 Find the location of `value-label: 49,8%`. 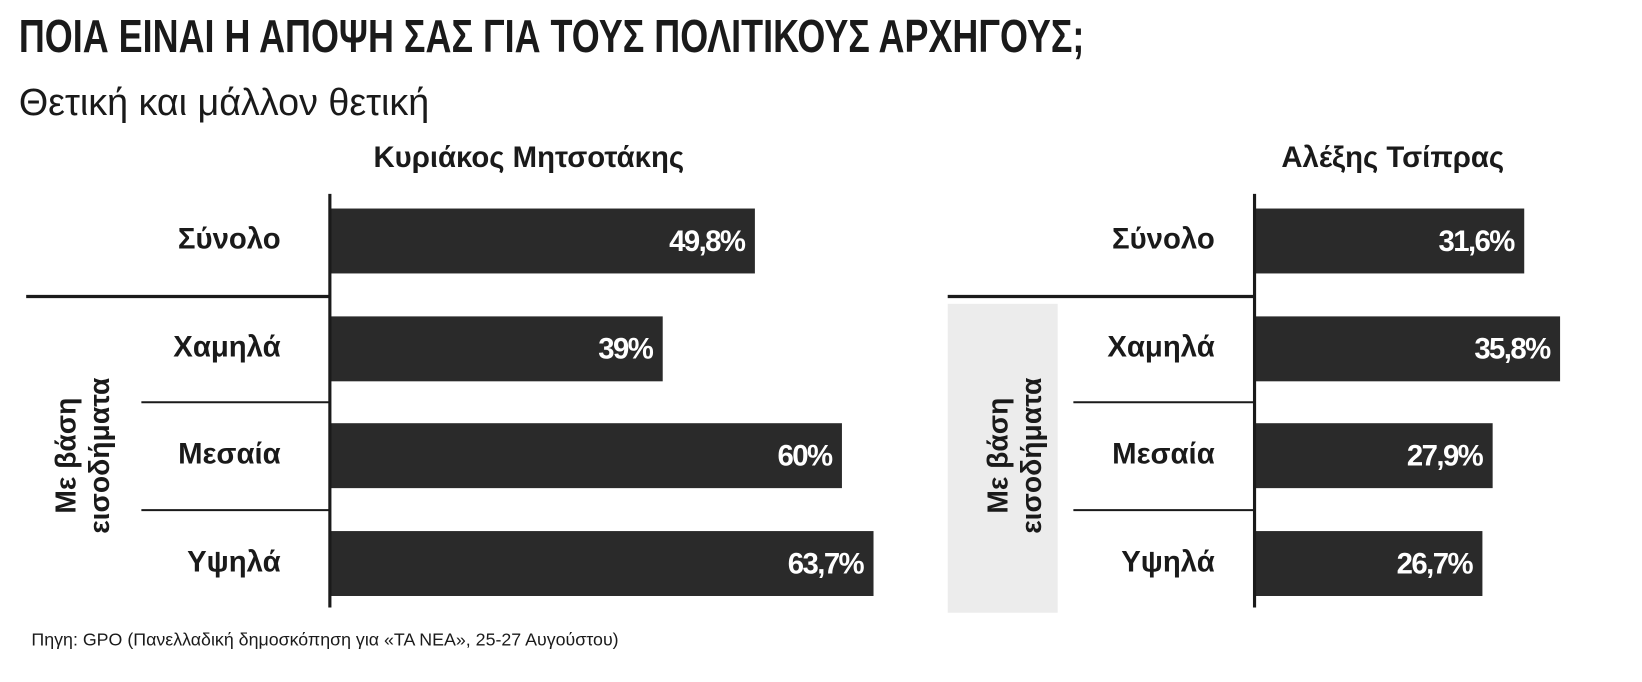

value-label: 49,8% is located at coordinates (707, 241).